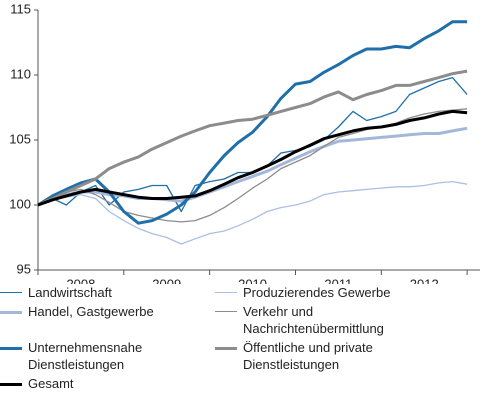 Image resolution: width=491 pixels, height=403 pixels. What do you see at coordinates (252, 280) in the screenshot?
I see `x-tick-label: 2010` at bounding box center [252, 280].